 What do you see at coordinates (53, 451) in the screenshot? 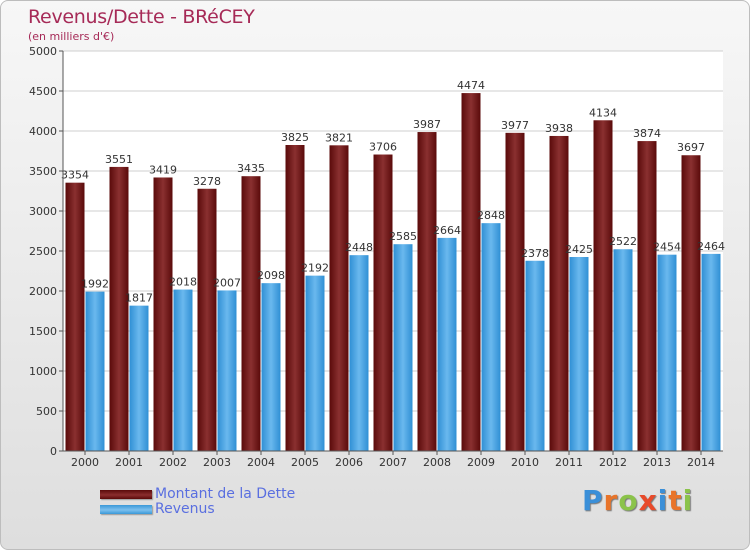
I see `y-tick-label: 0` at bounding box center [53, 451].